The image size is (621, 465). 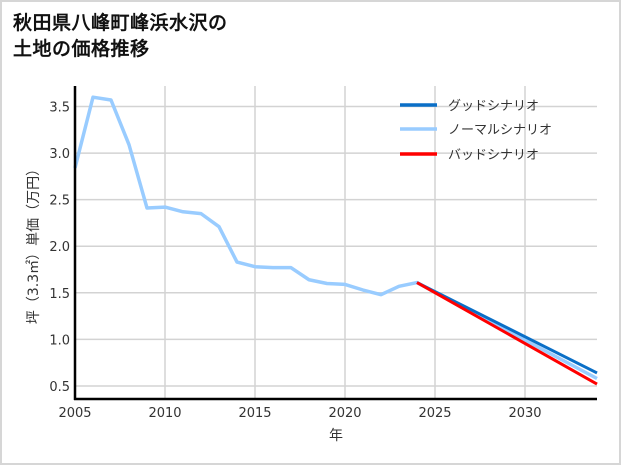 What do you see at coordinates (59, 294) in the screenshot?
I see `y-tick-label: 1.5` at bounding box center [59, 294].